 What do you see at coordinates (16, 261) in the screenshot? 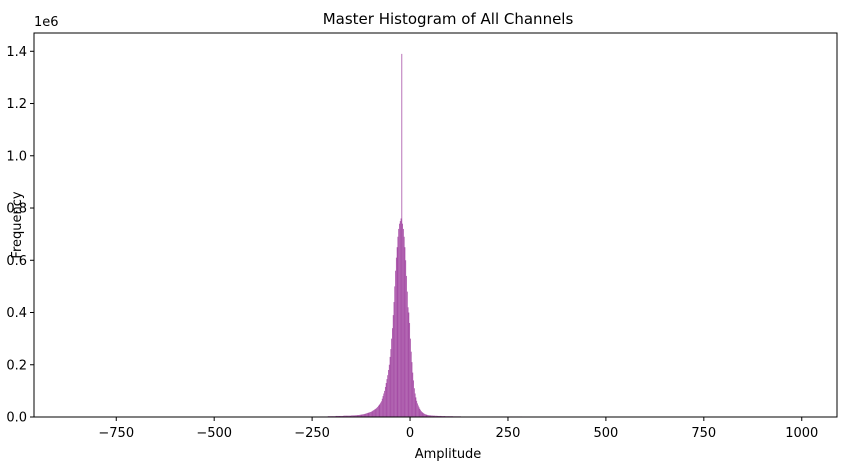
I see `y-tick-label: 0.6` at bounding box center [16, 261].